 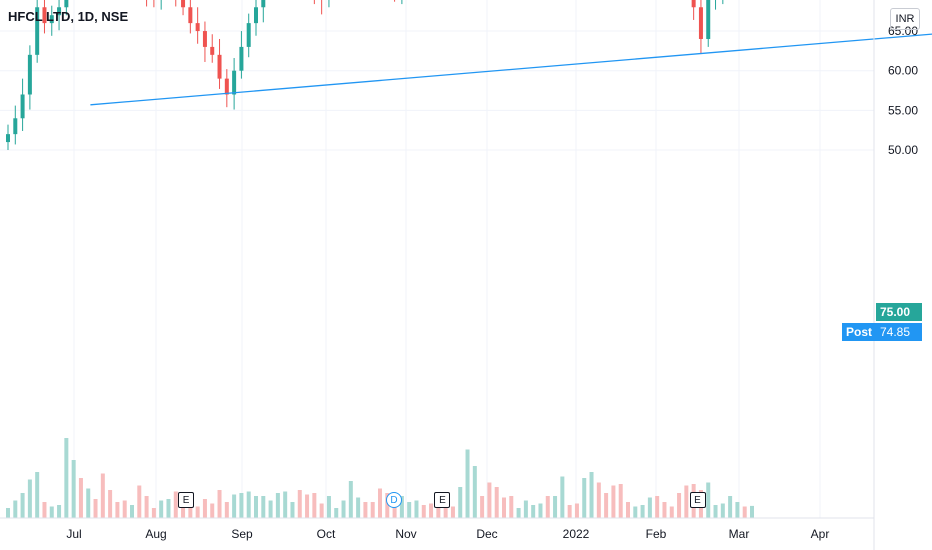 What do you see at coordinates (820, 534) in the screenshot?
I see `x-tick-label: Apr` at bounding box center [820, 534].